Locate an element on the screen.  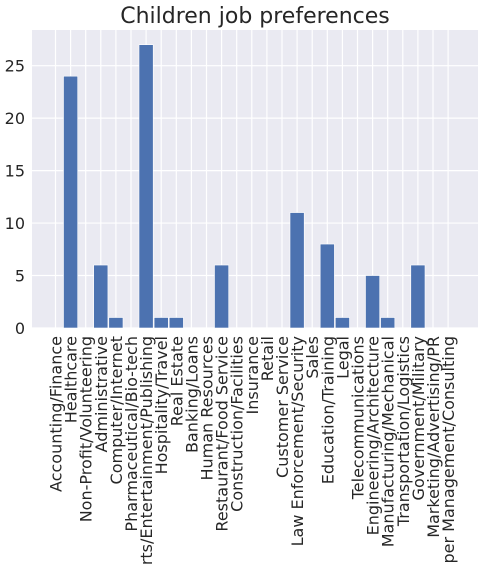
bar-administrative is located at coordinates (101, 296).